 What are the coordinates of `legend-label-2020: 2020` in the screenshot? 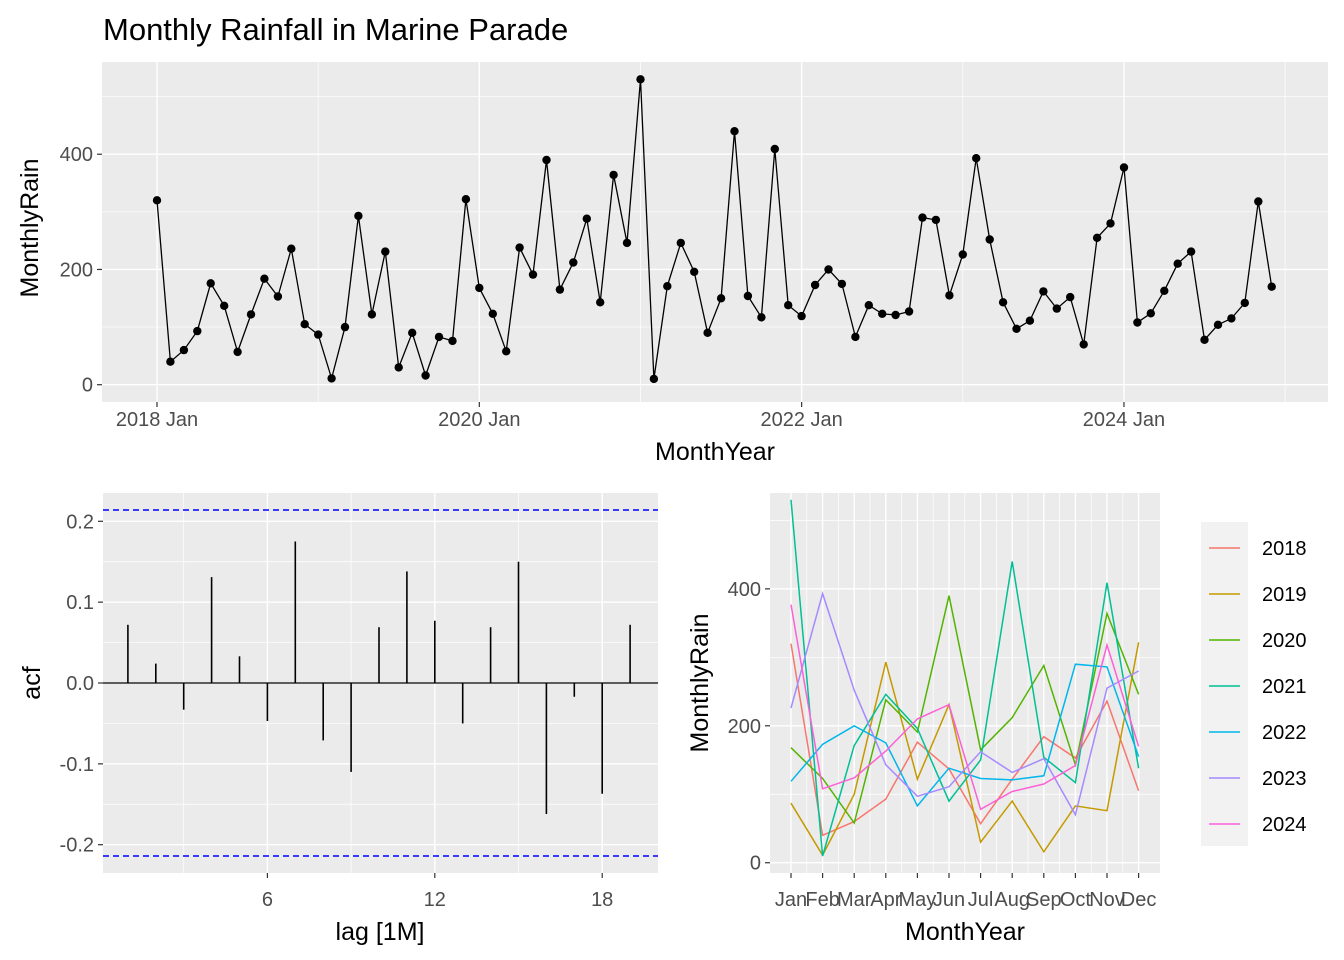 It's located at (1284, 641).